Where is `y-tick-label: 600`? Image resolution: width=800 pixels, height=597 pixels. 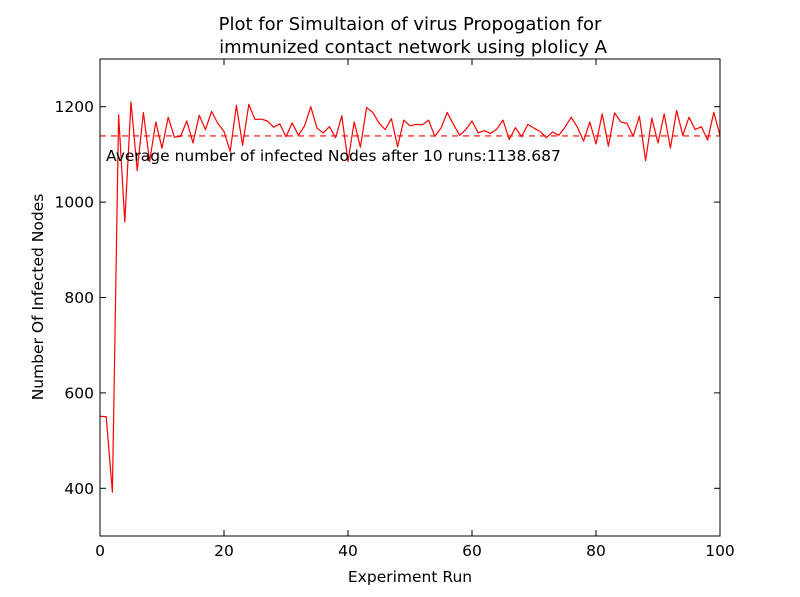 y-tick-label: 600 is located at coordinates (79, 393).